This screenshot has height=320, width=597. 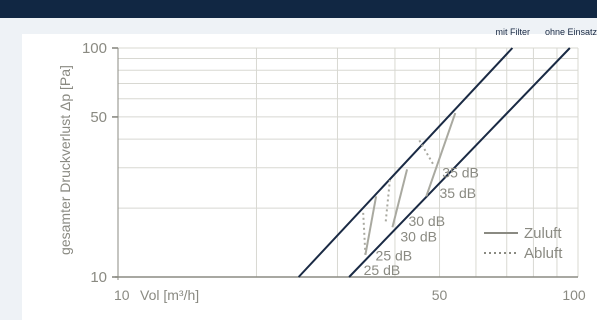 I want to click on y-tick-label: 50, so click(x=98, y=117).